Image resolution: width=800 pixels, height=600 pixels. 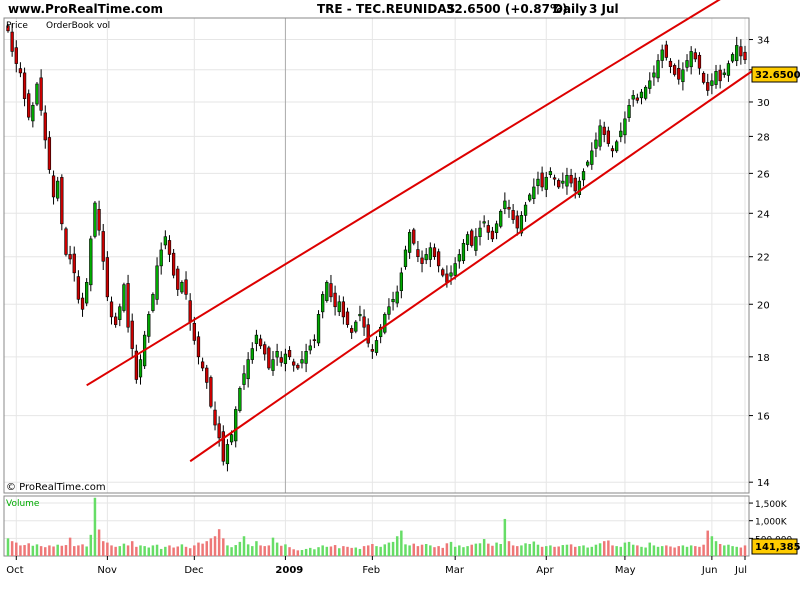 I want to click on site-name: www.ProRealTime.com, so click(x=85, y=9).